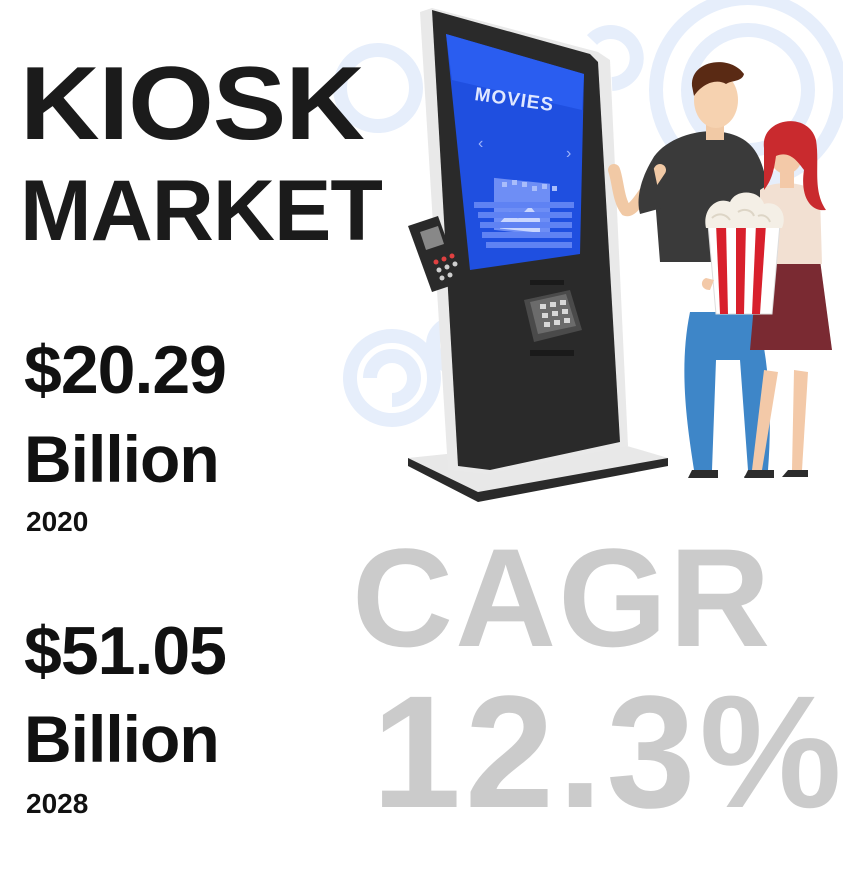 The image size is (843, 870). I want to click on headline-market: MARKET, so click(201, 211).